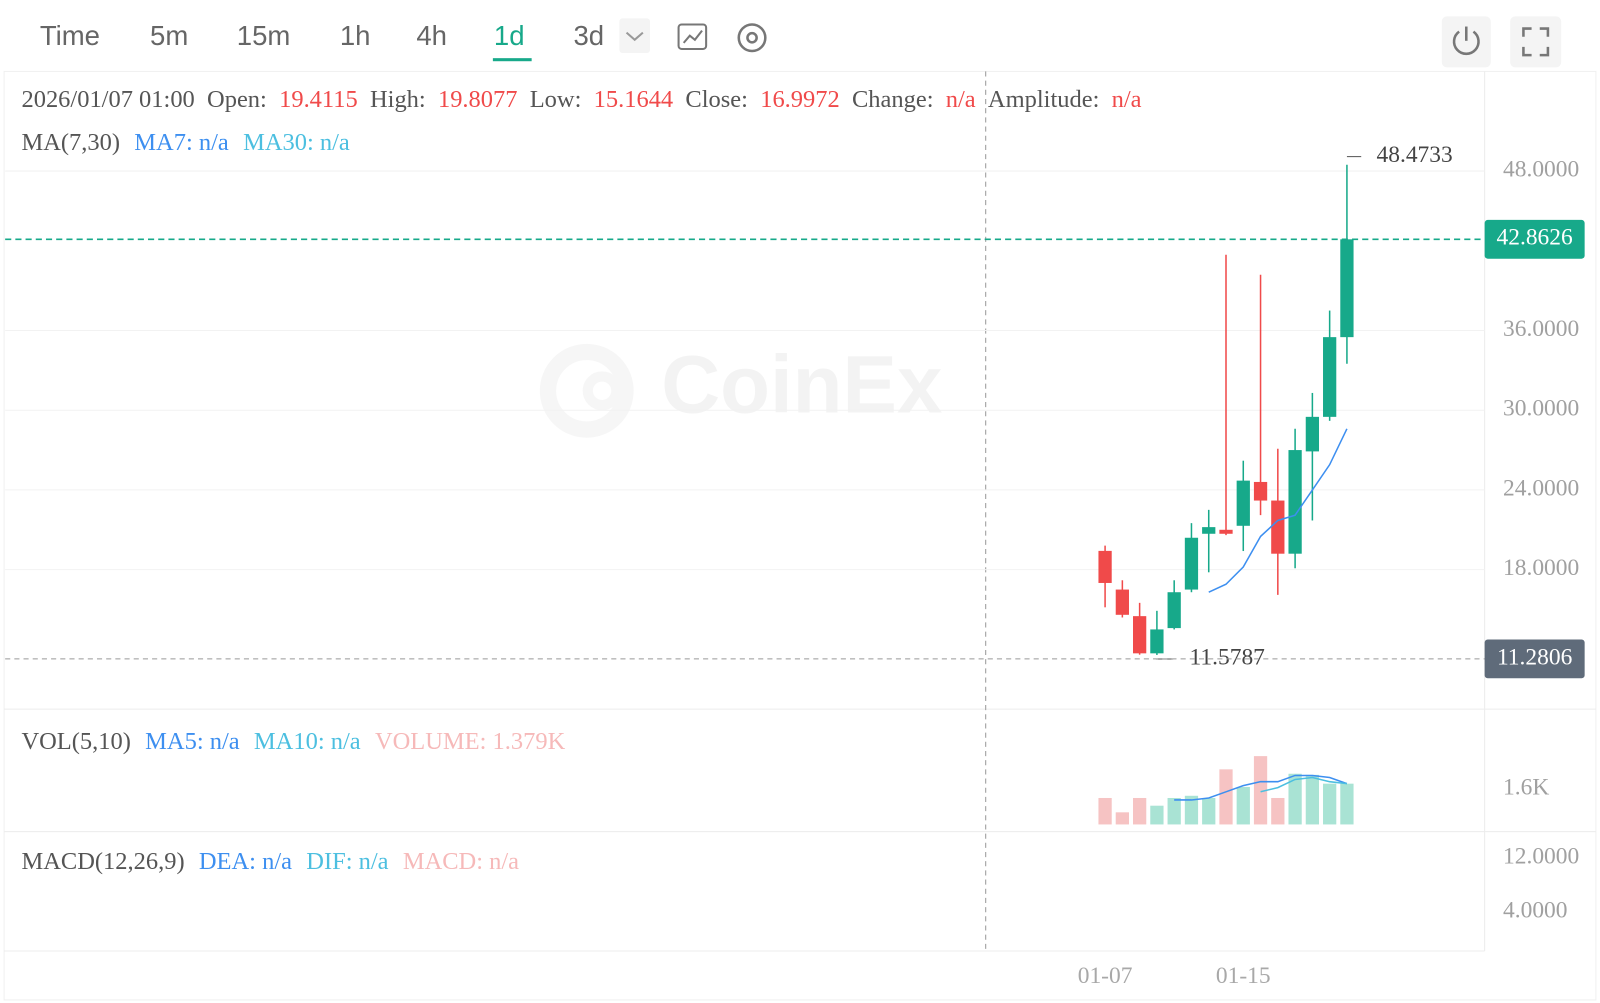 This screenshot has height=1003, width=1600. I want to click on legend-row: MA(7,30) MA7: n/a MA30: n/a, so click(185, 141).